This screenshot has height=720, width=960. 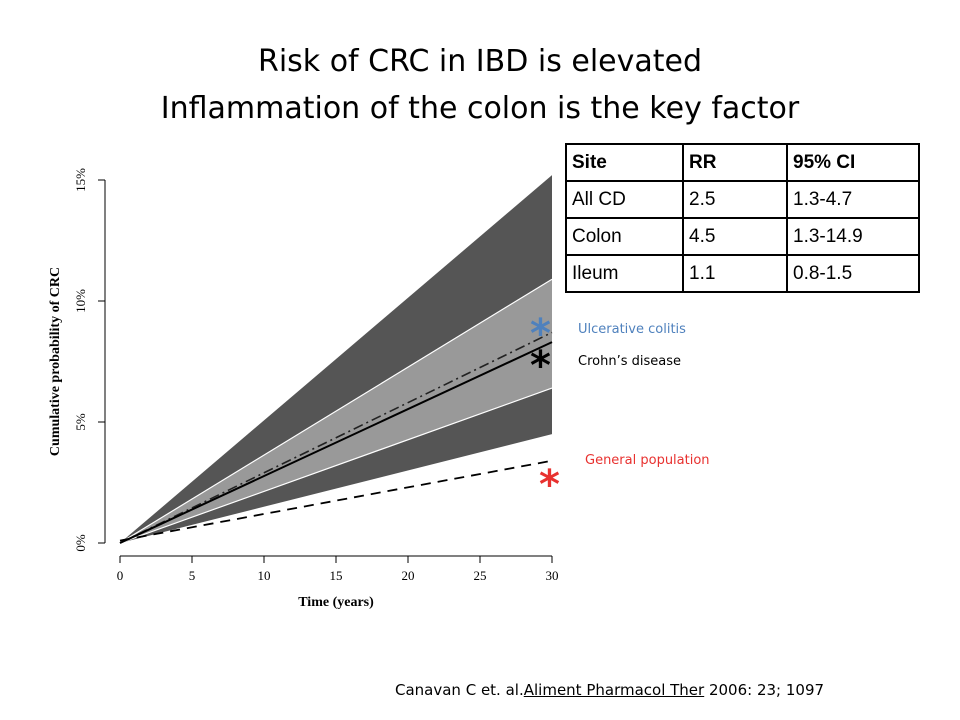 I want to click on citation-journal: Aliment Pharmacol Ther, so click(x=614, y=690).